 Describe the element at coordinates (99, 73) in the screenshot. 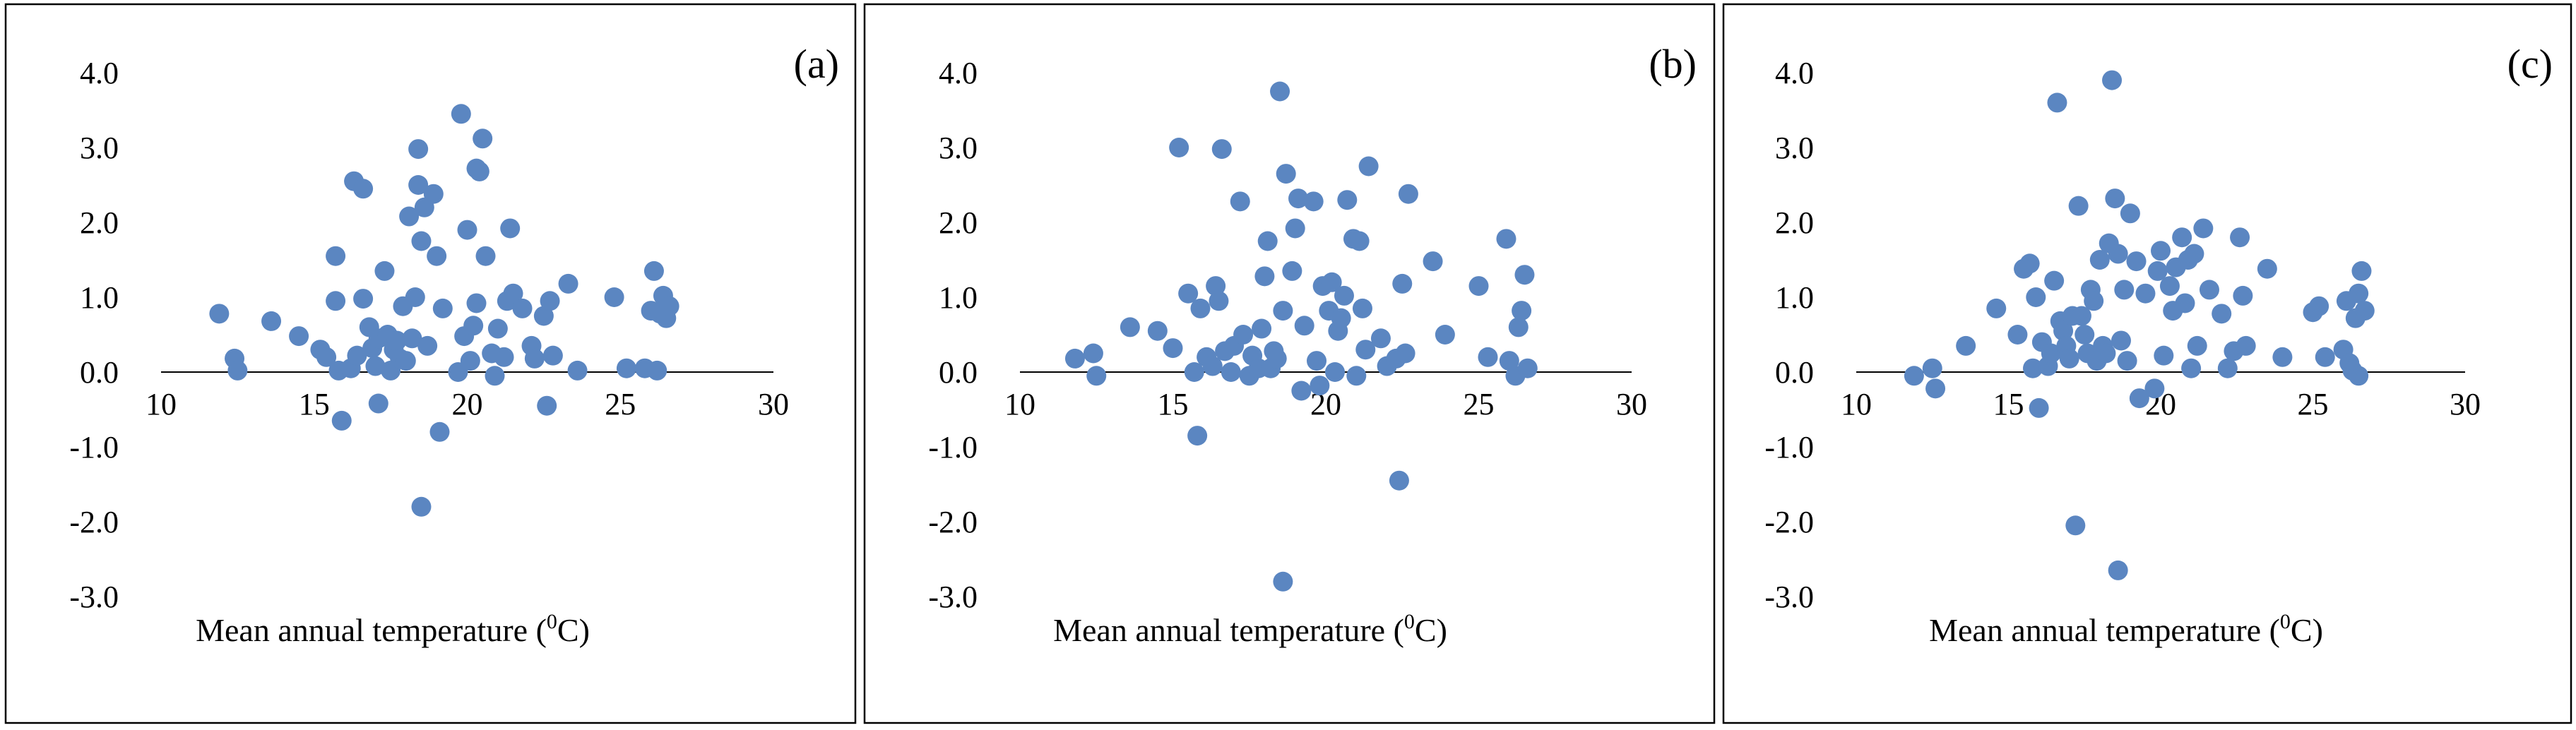

I see `panel-a-y-tick-label: 4.0` at that location.